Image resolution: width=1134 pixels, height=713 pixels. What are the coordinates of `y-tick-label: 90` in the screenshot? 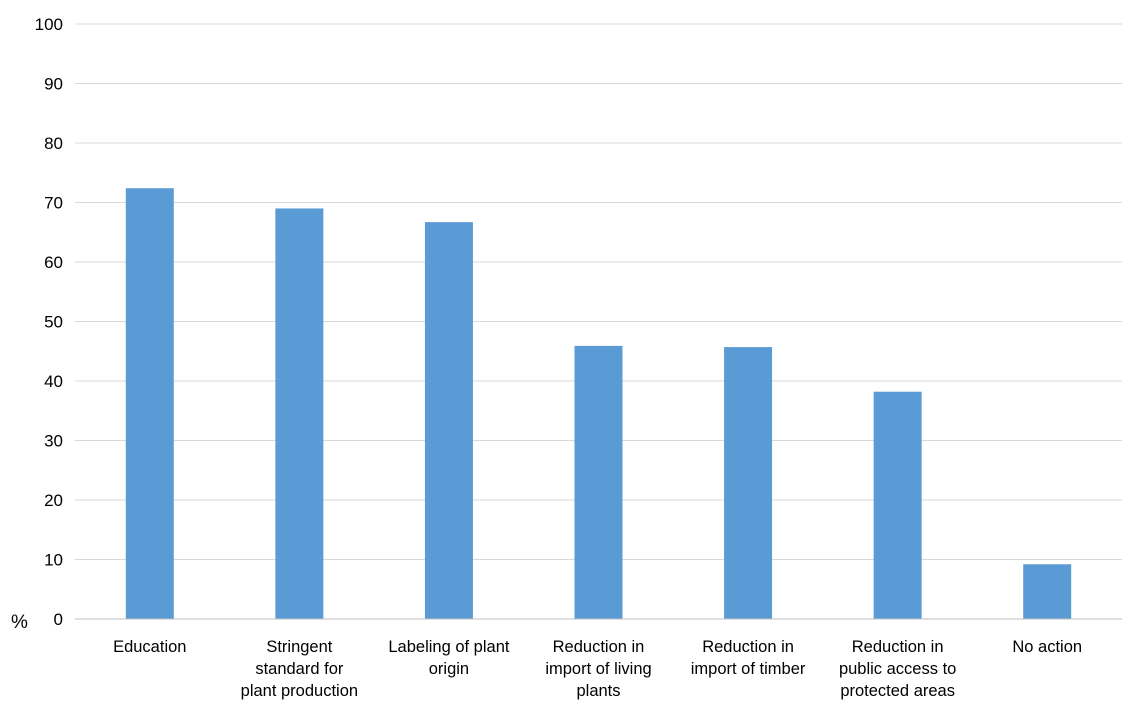 It's located at (53, 84).